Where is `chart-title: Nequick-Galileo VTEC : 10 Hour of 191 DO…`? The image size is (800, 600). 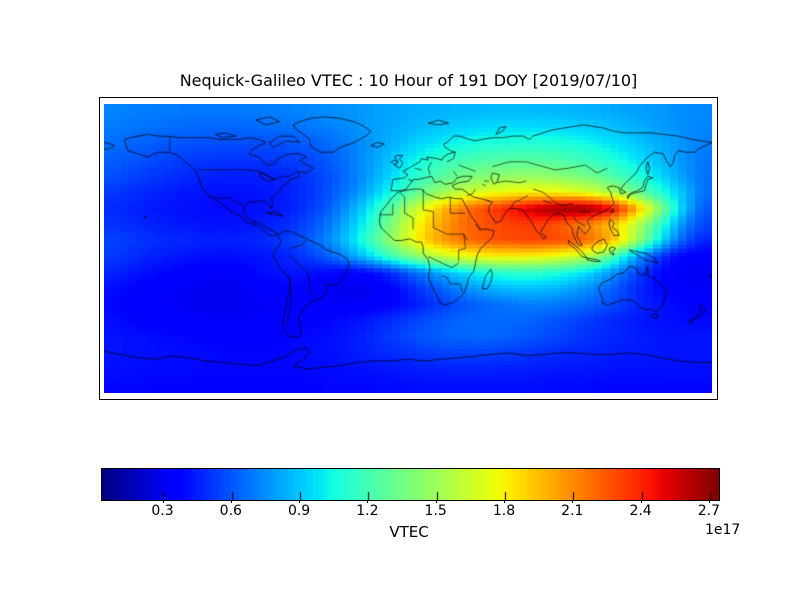 chart-title: Nequick-Galileo VTEC : 10 Hour of 191 DO… is located at coordinates (408, 80).